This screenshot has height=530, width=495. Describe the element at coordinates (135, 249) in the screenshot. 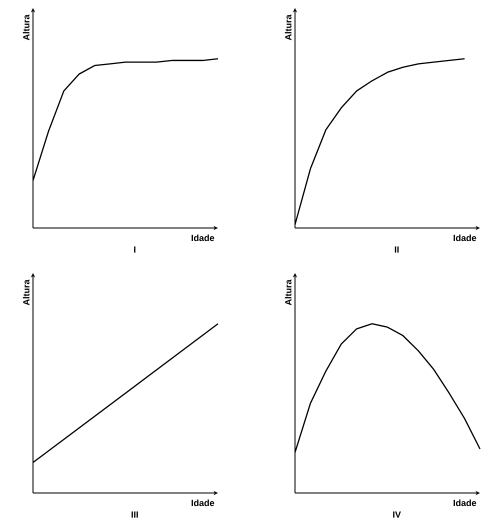

I see `text: I` at that location.